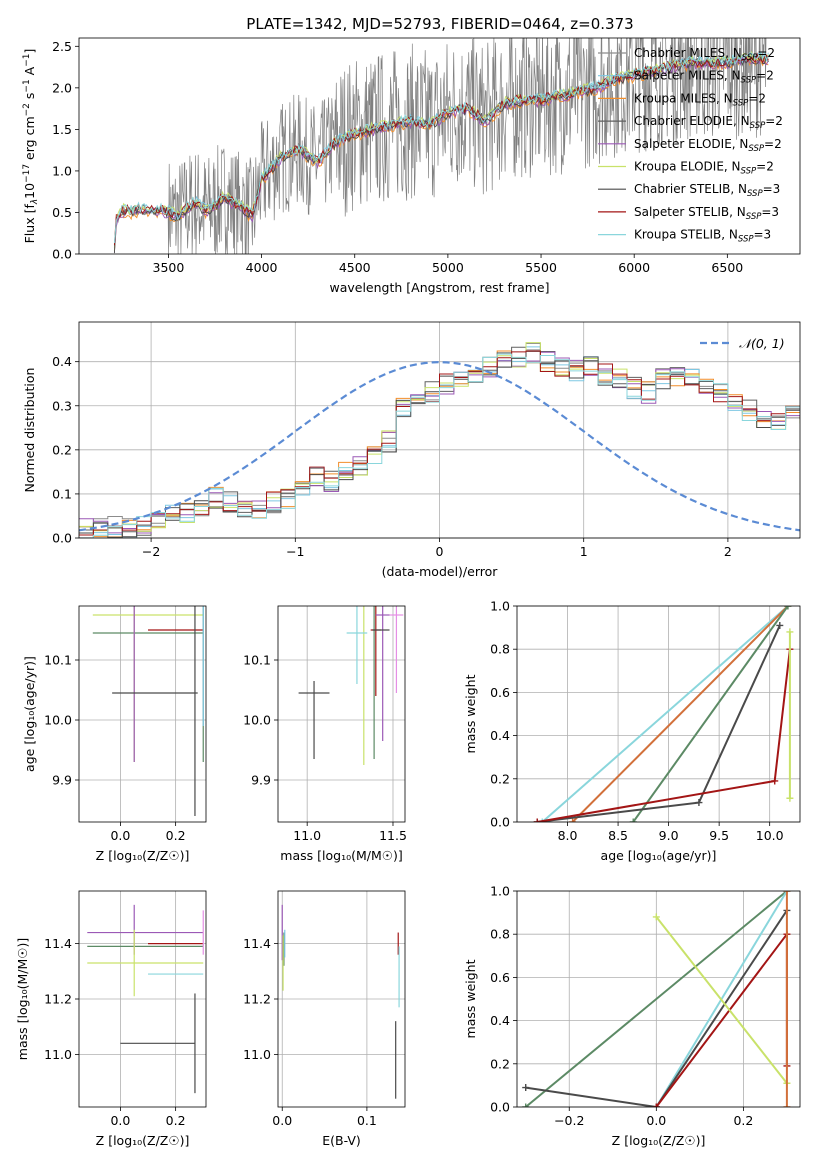 This screenshot has height=1170, width=819. I want to click on x-tick-label: 8.0, so click(568, 835).